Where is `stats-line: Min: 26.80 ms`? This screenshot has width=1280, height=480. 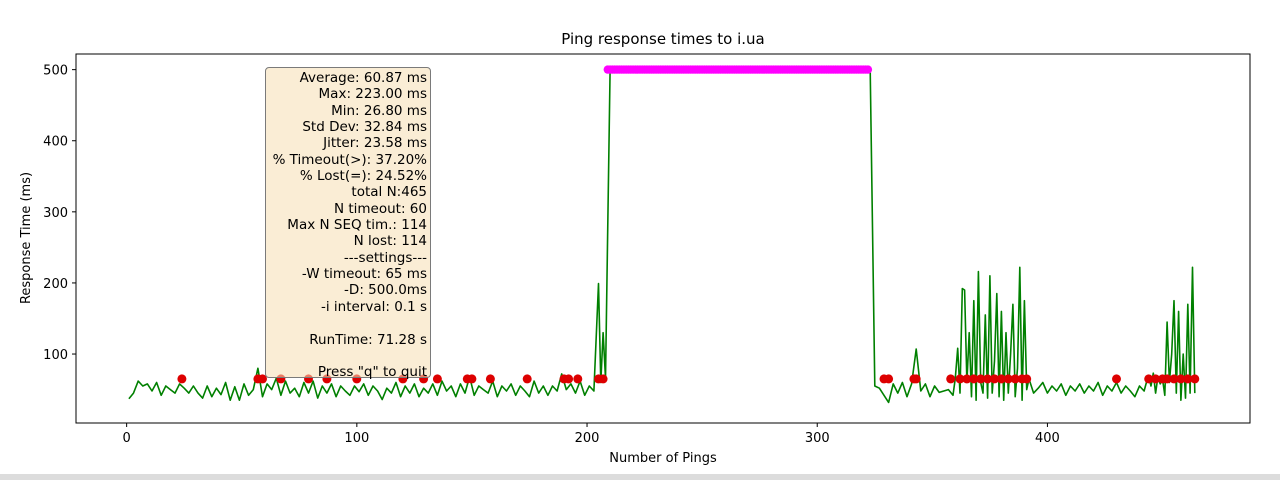
stats-line: Min: 26.80 ms is located at coordinates (379, 110).